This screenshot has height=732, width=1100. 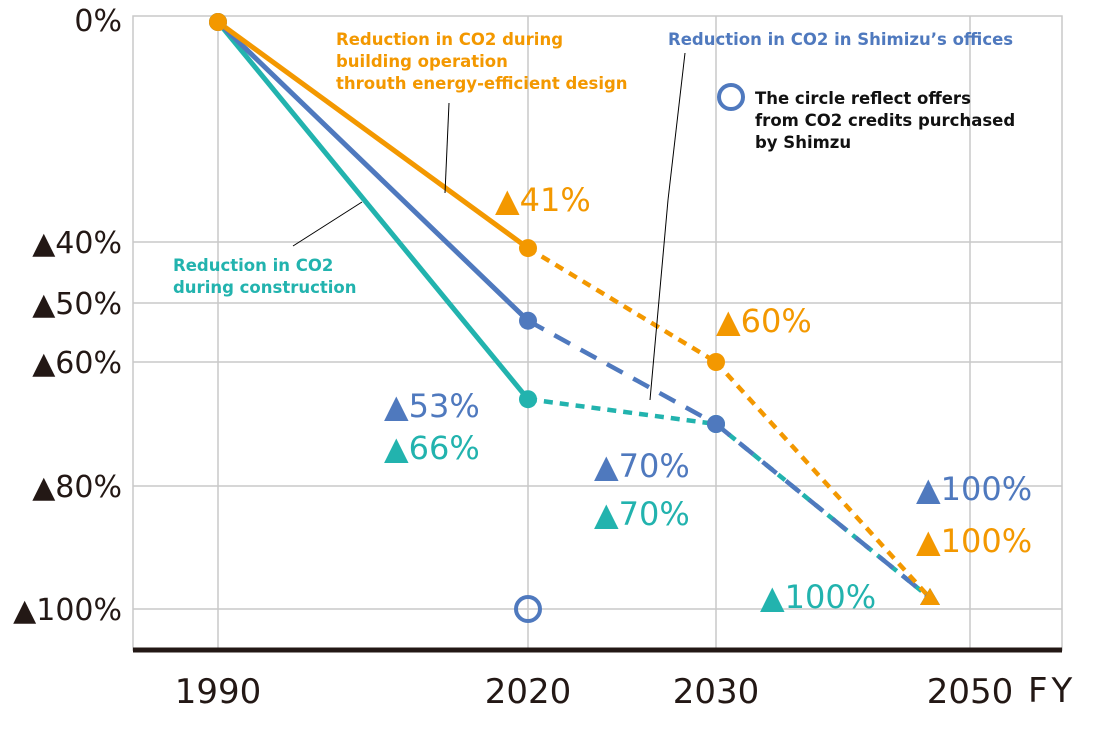 I want to click on series-annotation-label: Reduction in CO2 in Shimizu’s offices, so click(x=840, y=39).